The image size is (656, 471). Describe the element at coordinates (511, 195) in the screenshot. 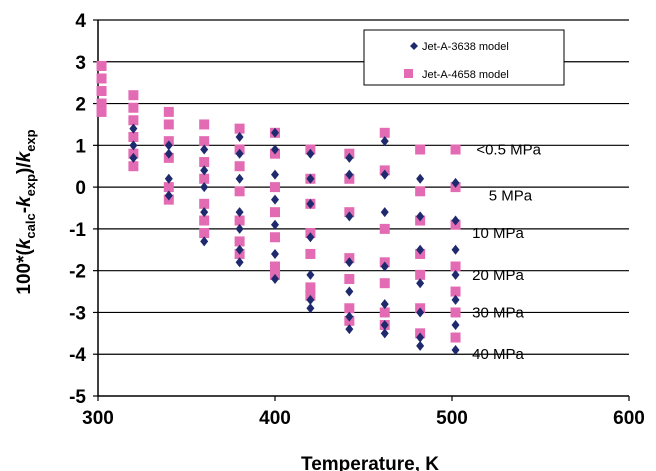

I see `pressure-label: 5 MPa` at that location.